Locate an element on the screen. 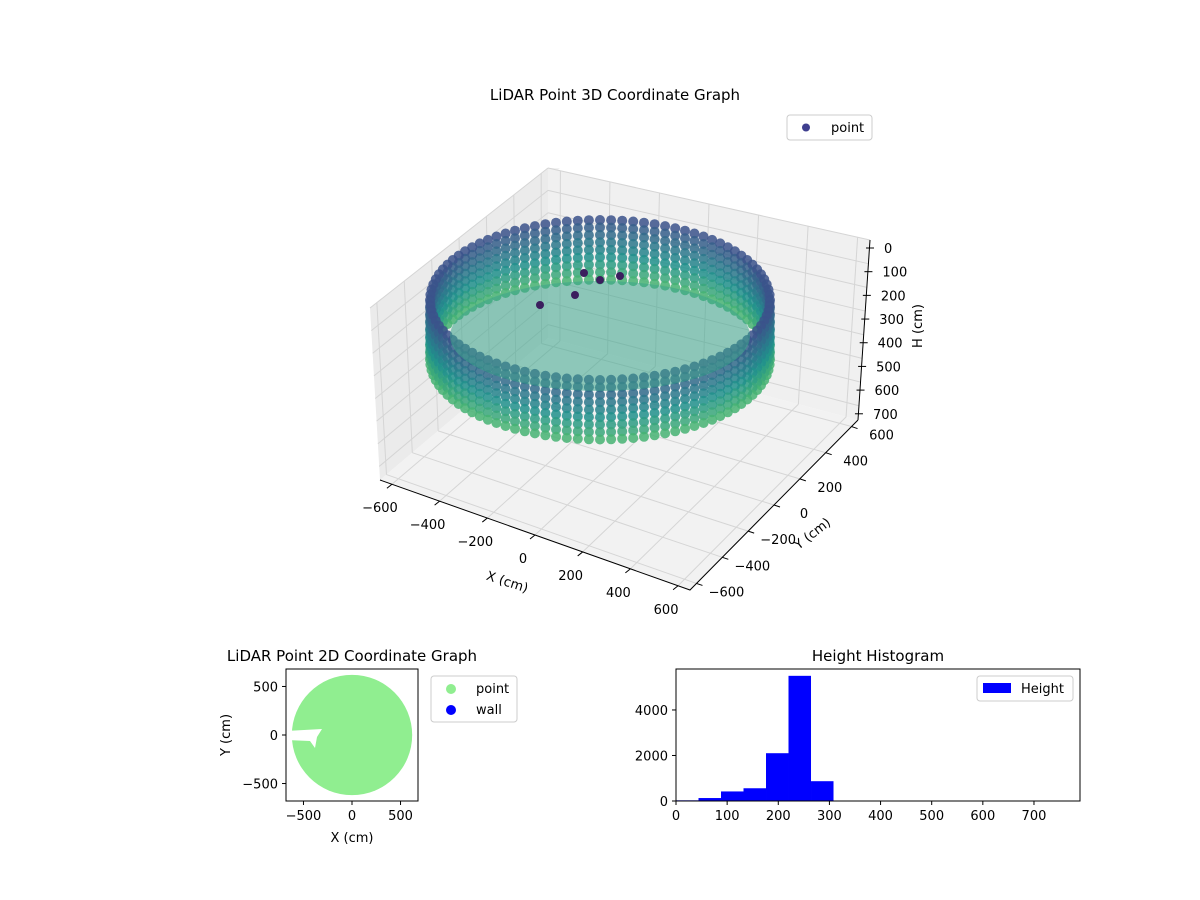 The width and height of the screenshot is (1200, 900). plot3d-xtick-label: 400 is located at coordinates (618, 593).